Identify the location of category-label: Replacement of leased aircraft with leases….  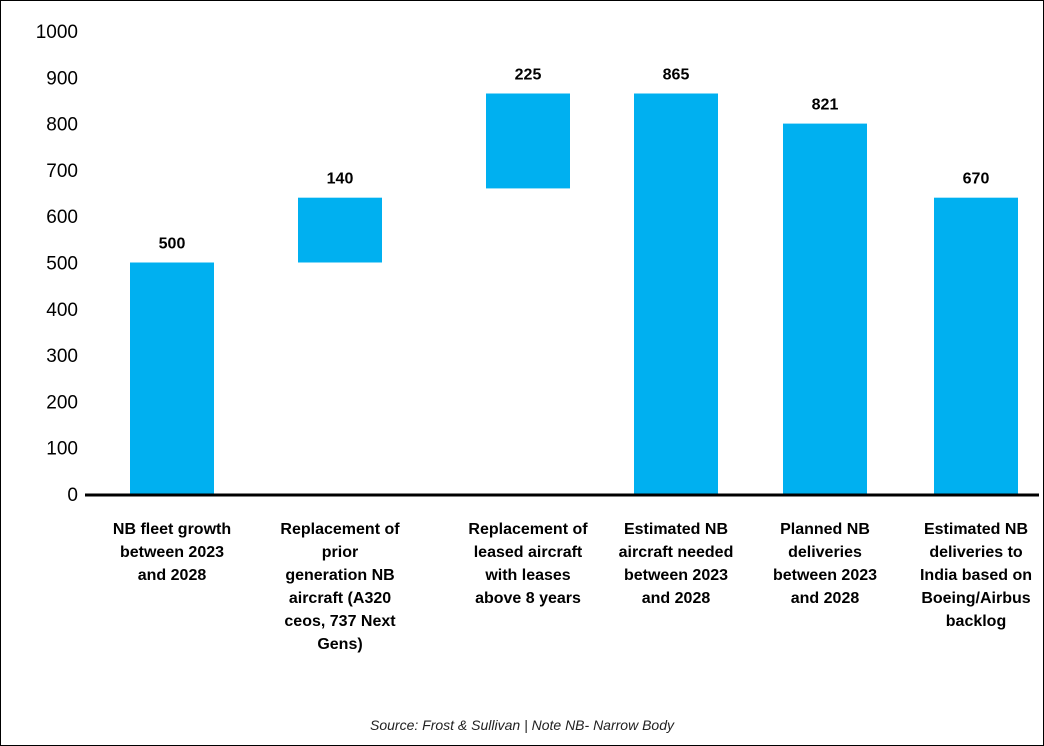
(528, 564).